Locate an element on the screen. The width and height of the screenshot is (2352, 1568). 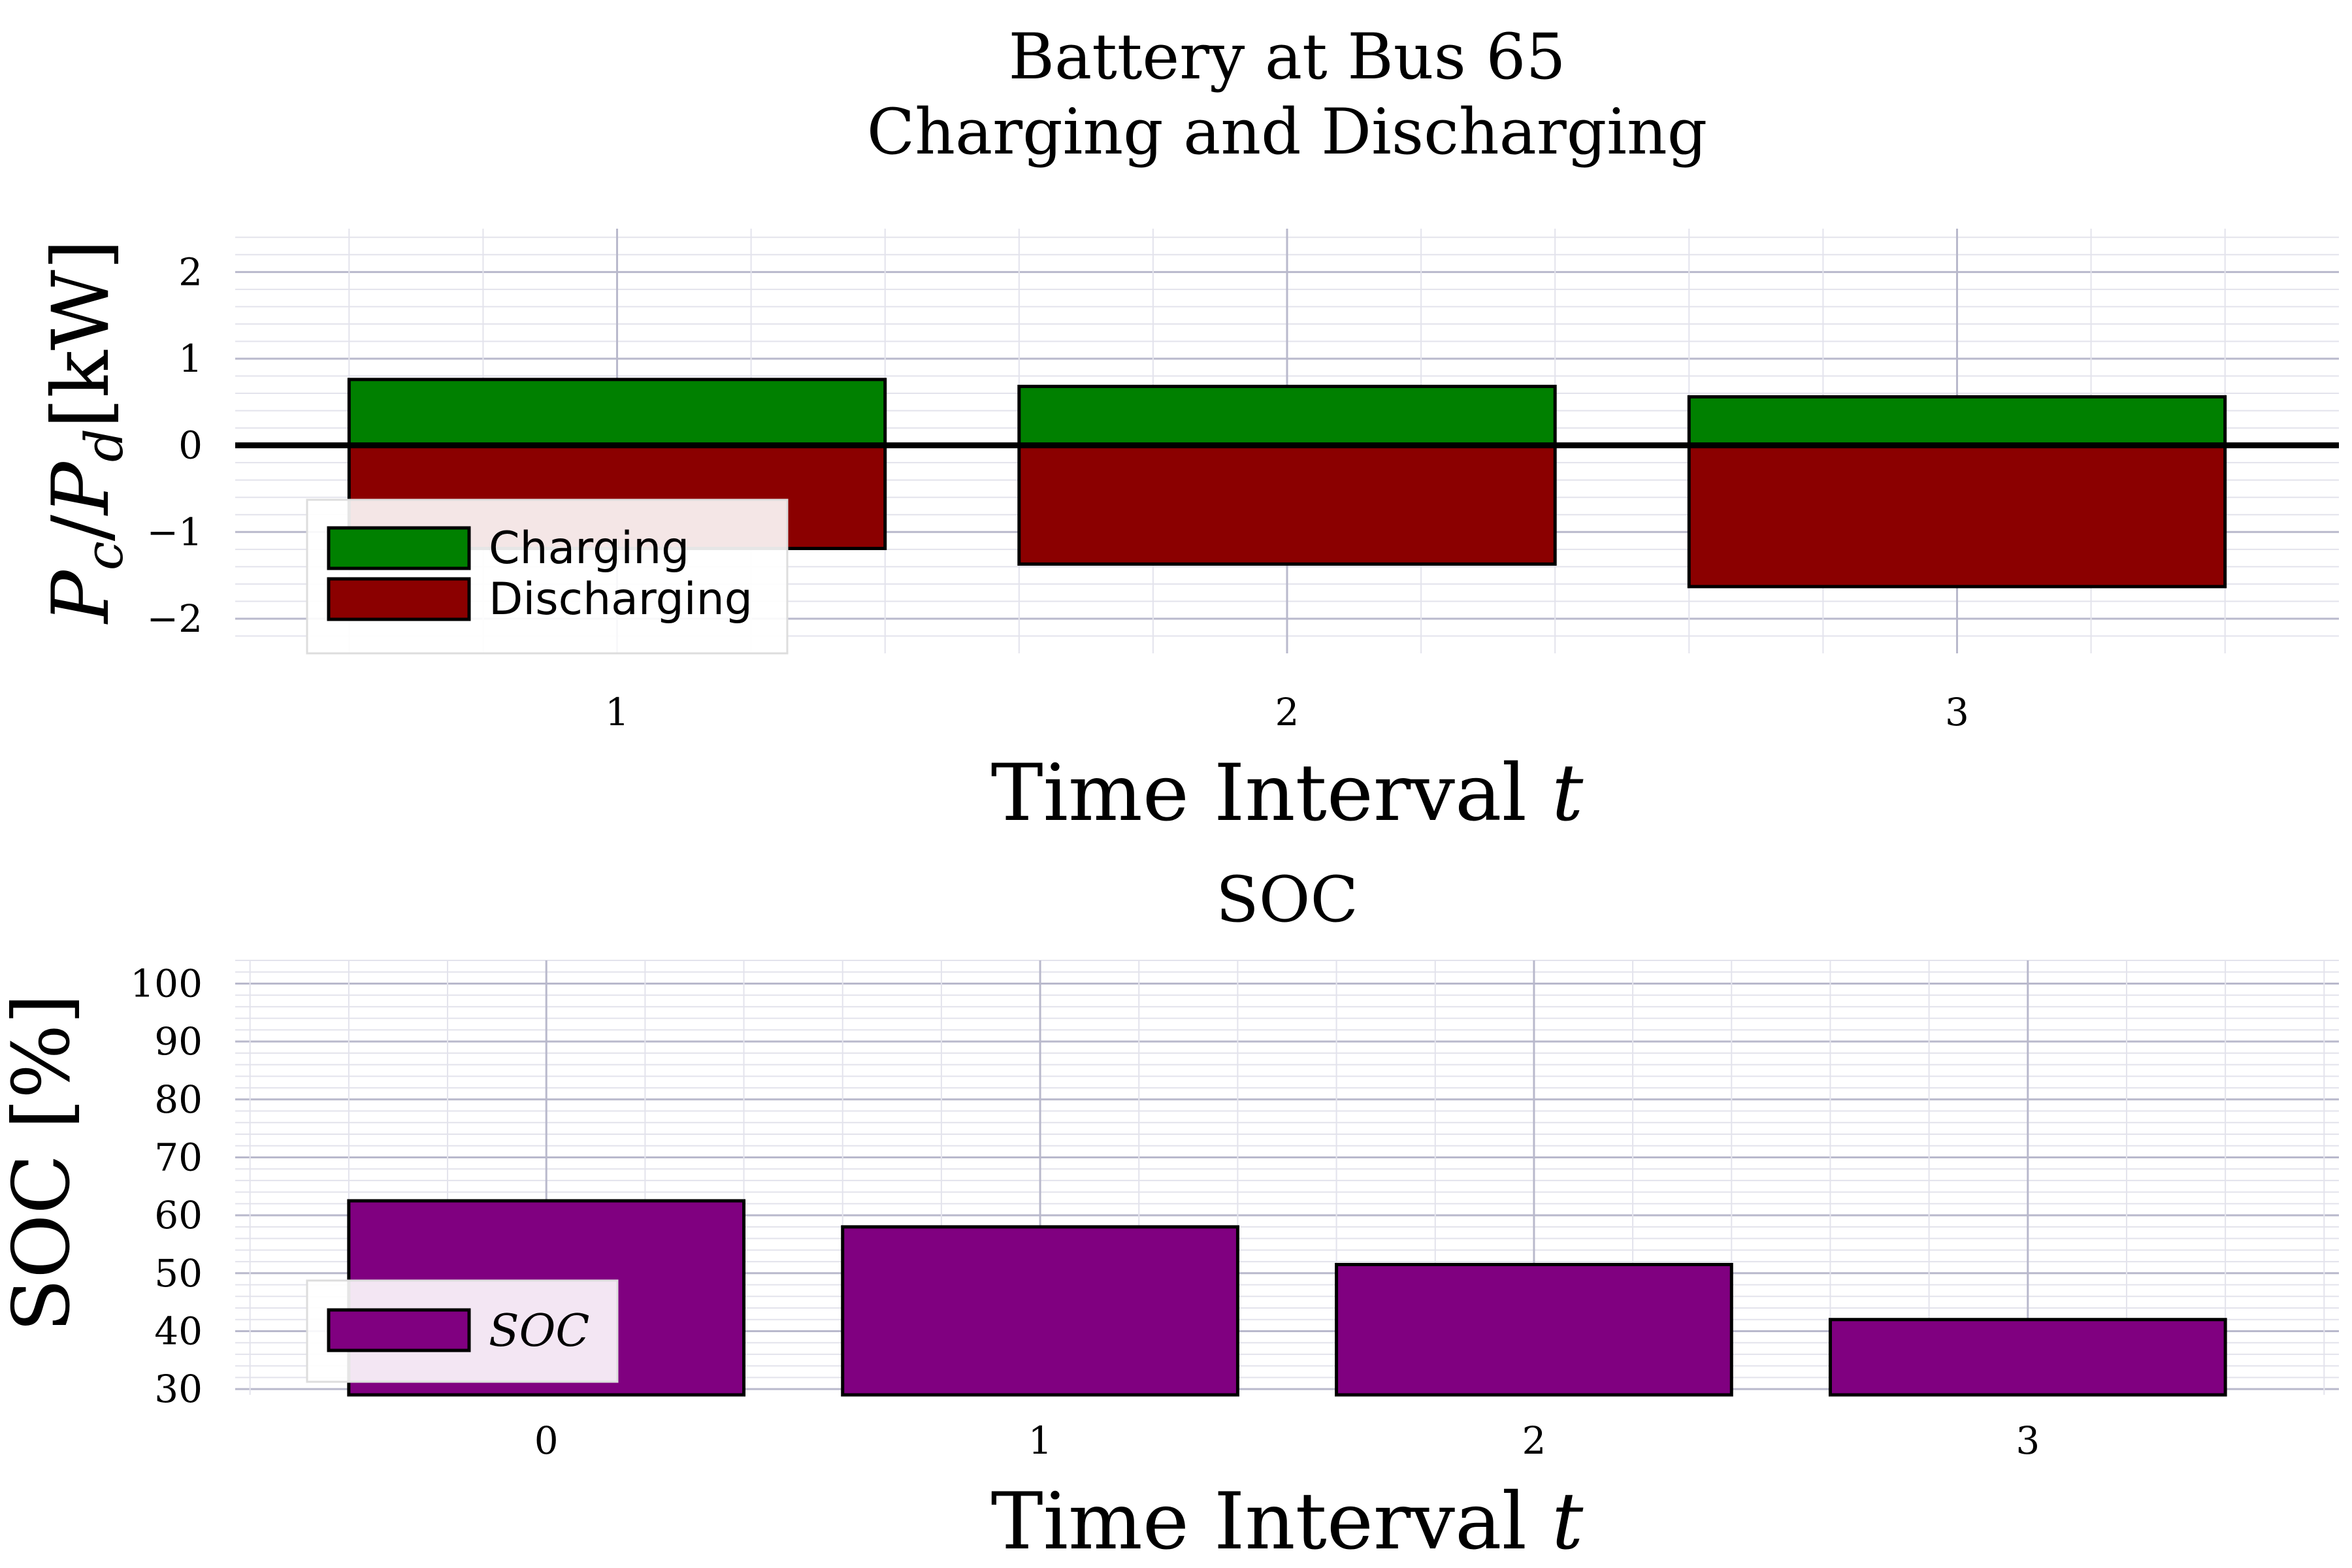
top-title-line2: Charging and Discharging is located at coordinates (1287, 132).